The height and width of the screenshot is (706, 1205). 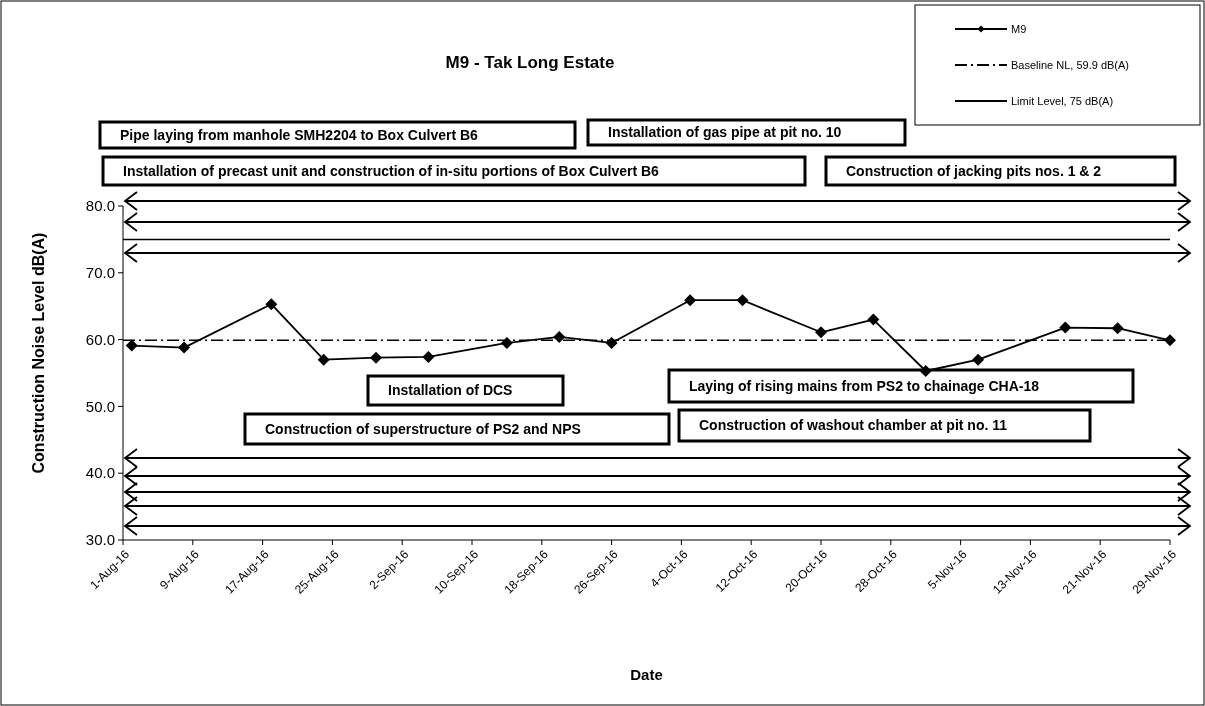 I want to click on legend-label: Limit Level, 75 dB(A), so click(x=1062, y=100).